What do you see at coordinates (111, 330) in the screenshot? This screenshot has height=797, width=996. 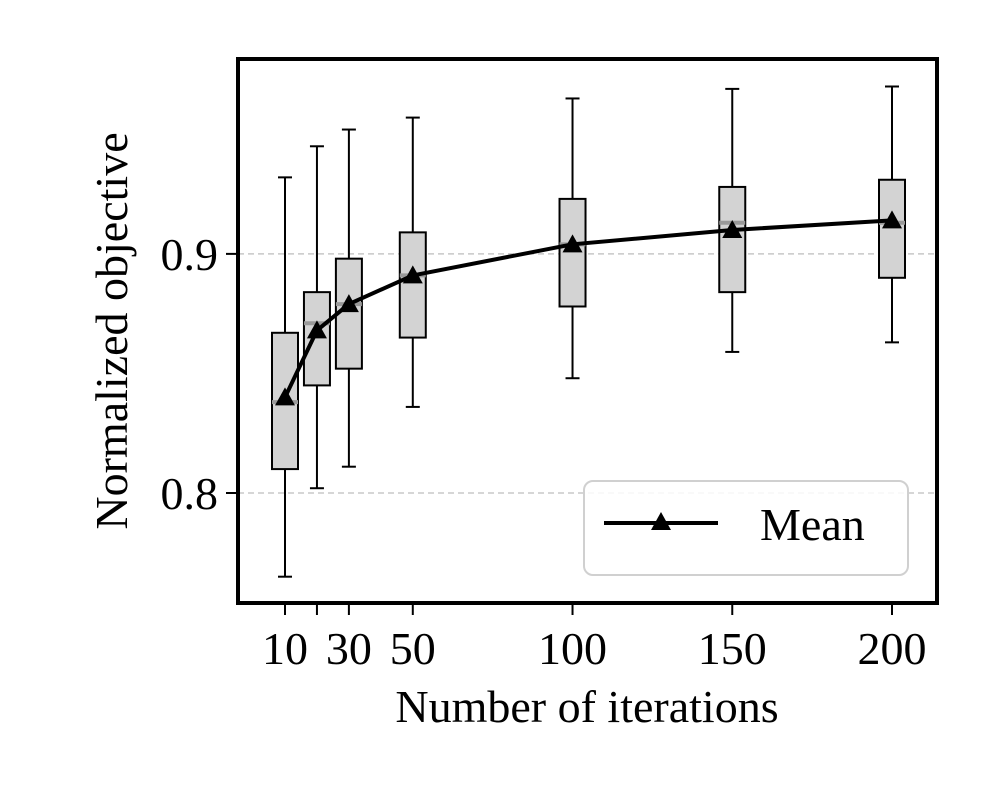 I see `y-axis-label: Normalized objective` at bounding box center [111, 330].